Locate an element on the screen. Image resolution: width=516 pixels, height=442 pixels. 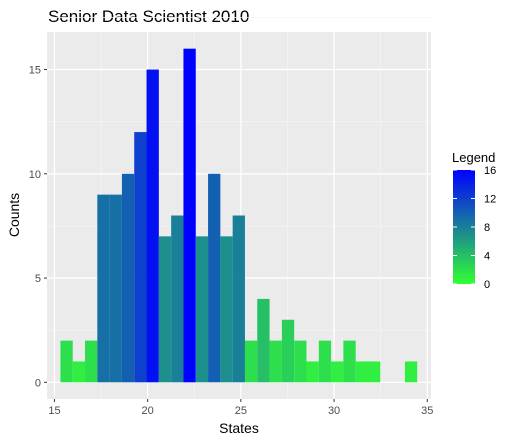
legend-label: 8 is located at coordinates (487, 228).